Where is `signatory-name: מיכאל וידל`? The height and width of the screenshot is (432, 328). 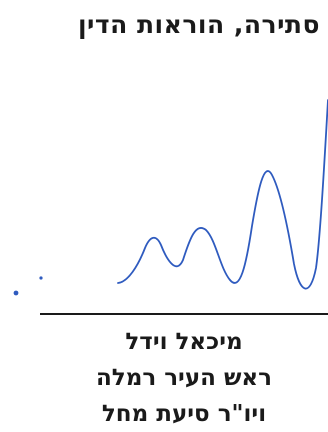 signatory-name: מיכאל וידל is located at coordinates (184, 342).